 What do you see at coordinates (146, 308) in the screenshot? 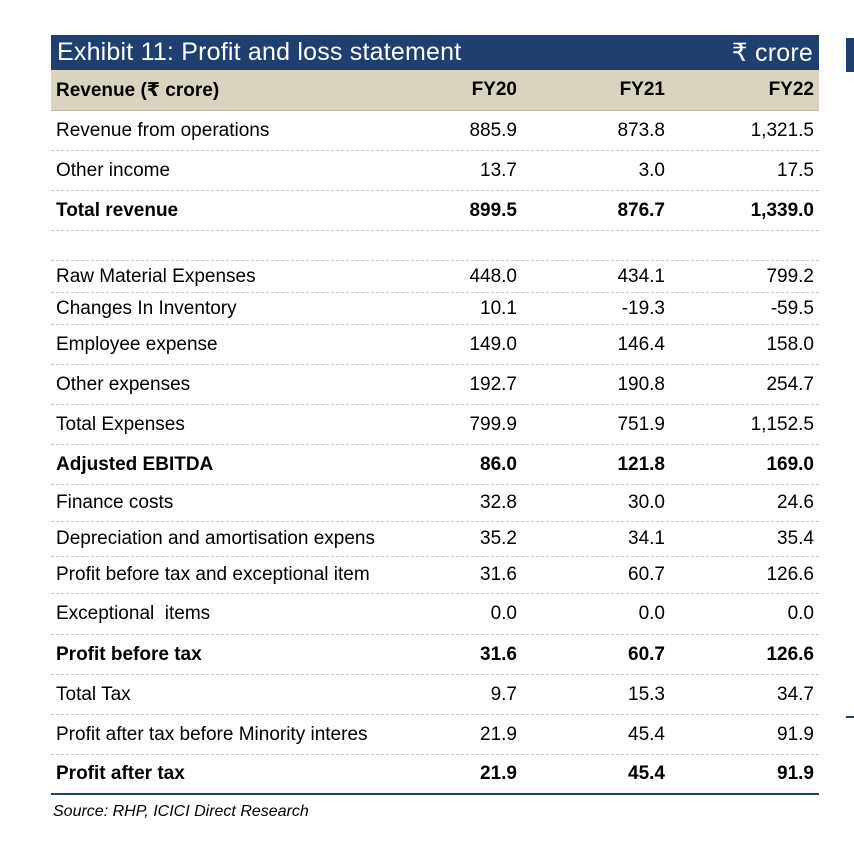
I see `row-label: Changes In Inventory` at bounding box center [146, 308].